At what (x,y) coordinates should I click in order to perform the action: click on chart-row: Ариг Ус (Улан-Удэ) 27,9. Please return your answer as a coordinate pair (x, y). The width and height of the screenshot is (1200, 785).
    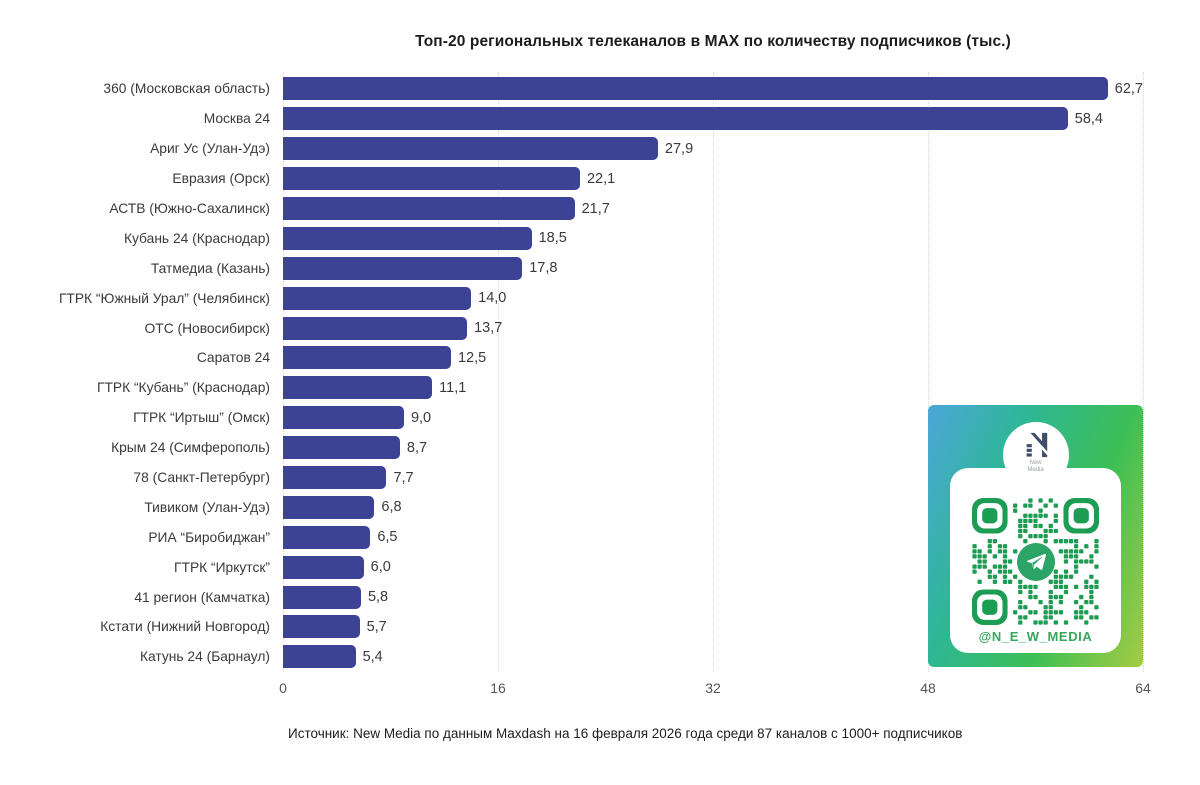
    Looking at the image, I should click on (600, 149).